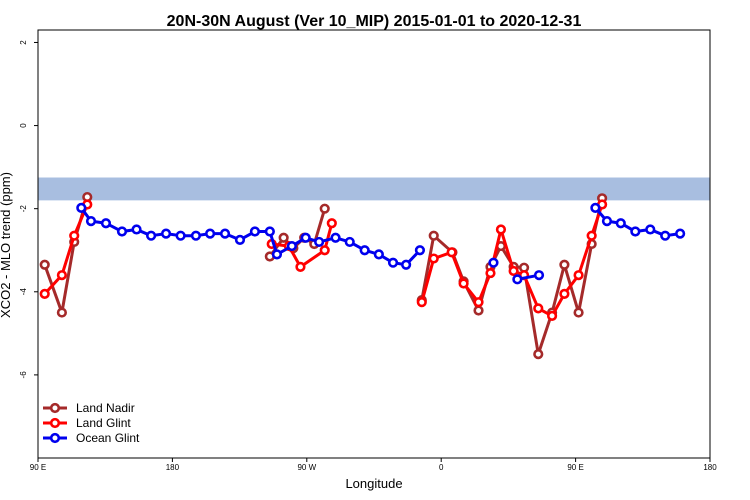 This screenshot has height=500, width=750. Describe the element at coordinates (66, 249) in the screenshot. I see `land-glint-line` at that location.